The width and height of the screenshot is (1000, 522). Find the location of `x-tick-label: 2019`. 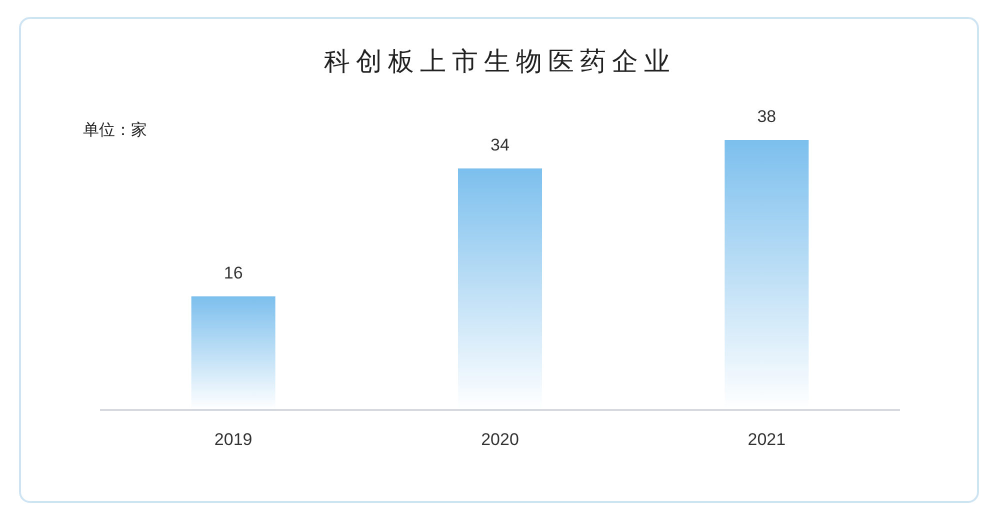

x-tick-label: 2019 is located at coordinates (233, 439).